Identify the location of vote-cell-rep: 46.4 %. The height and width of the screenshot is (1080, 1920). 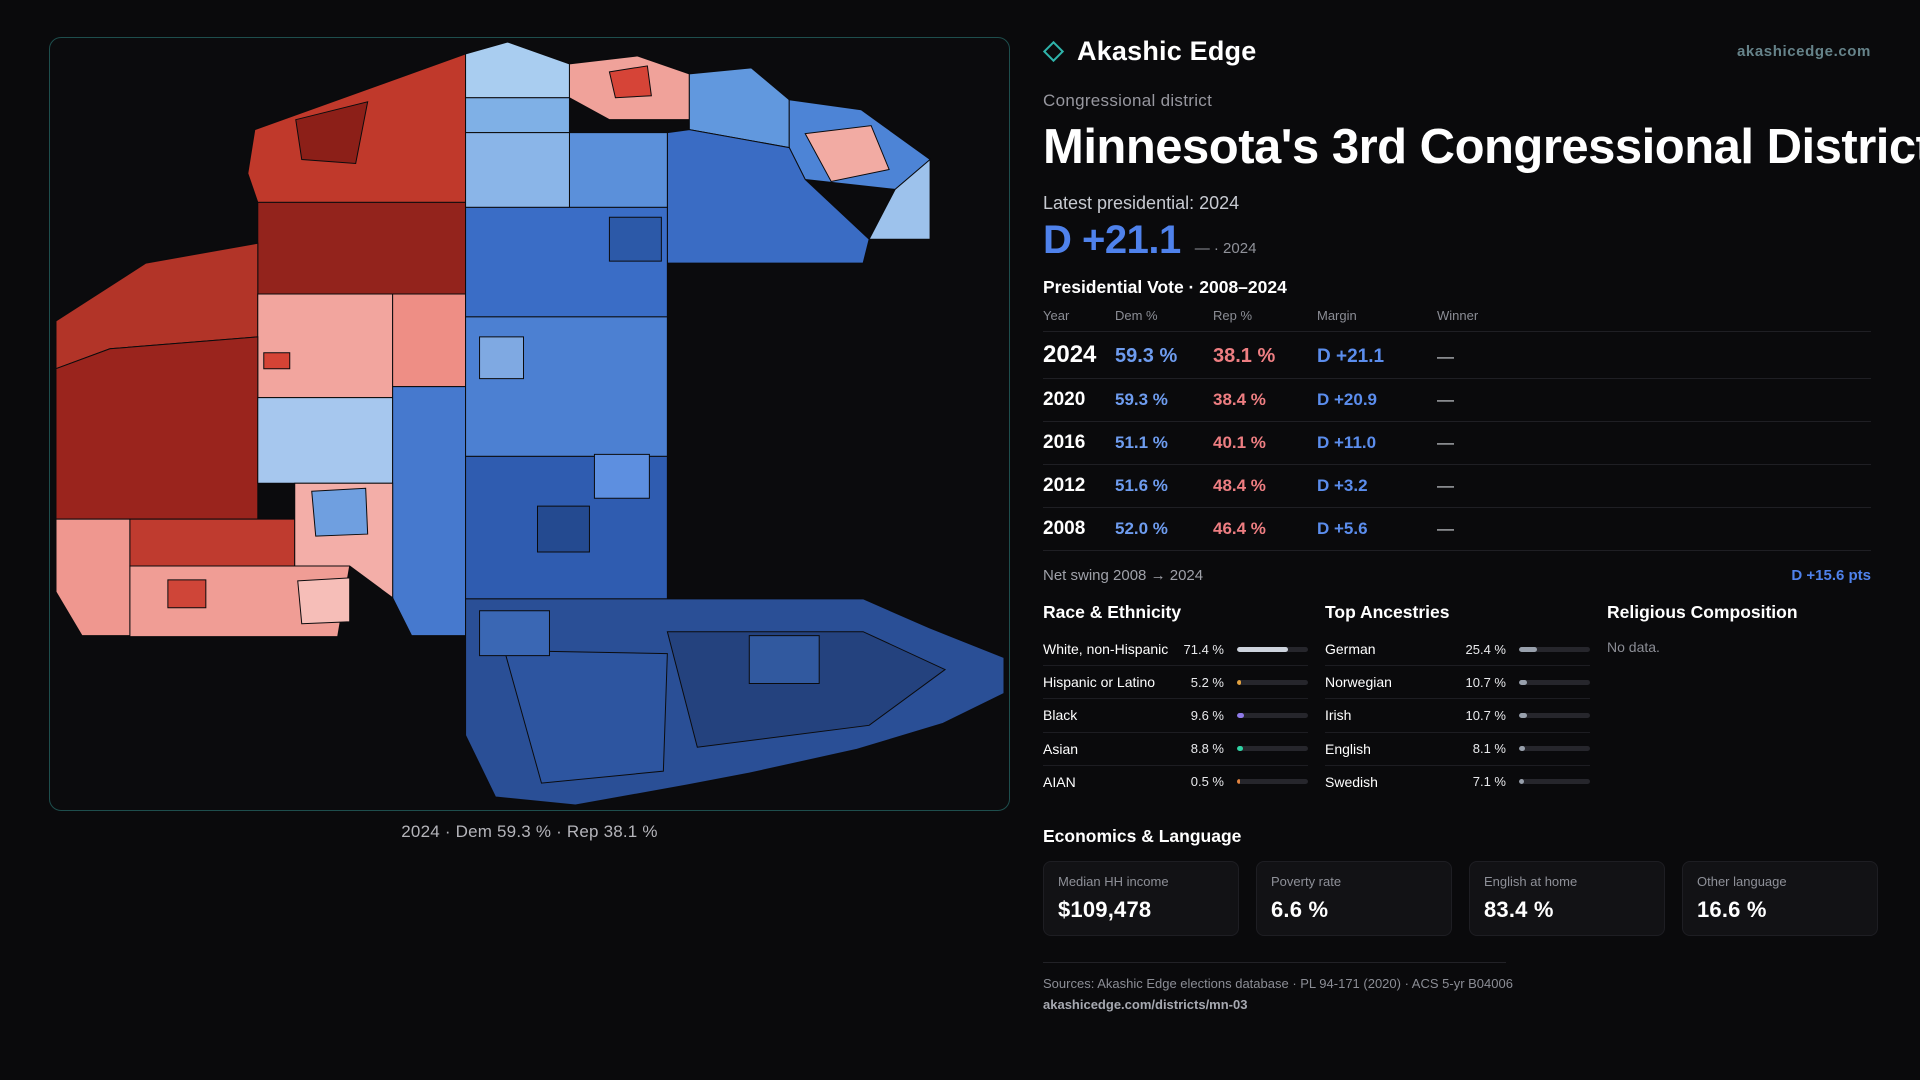
(1239, 528).